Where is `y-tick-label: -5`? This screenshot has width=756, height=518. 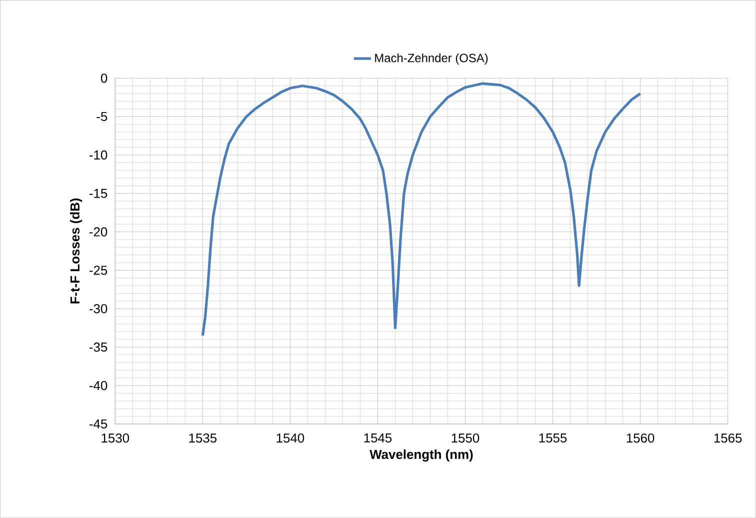 y-tick-label: -5 is located at coordinates (102, 117).